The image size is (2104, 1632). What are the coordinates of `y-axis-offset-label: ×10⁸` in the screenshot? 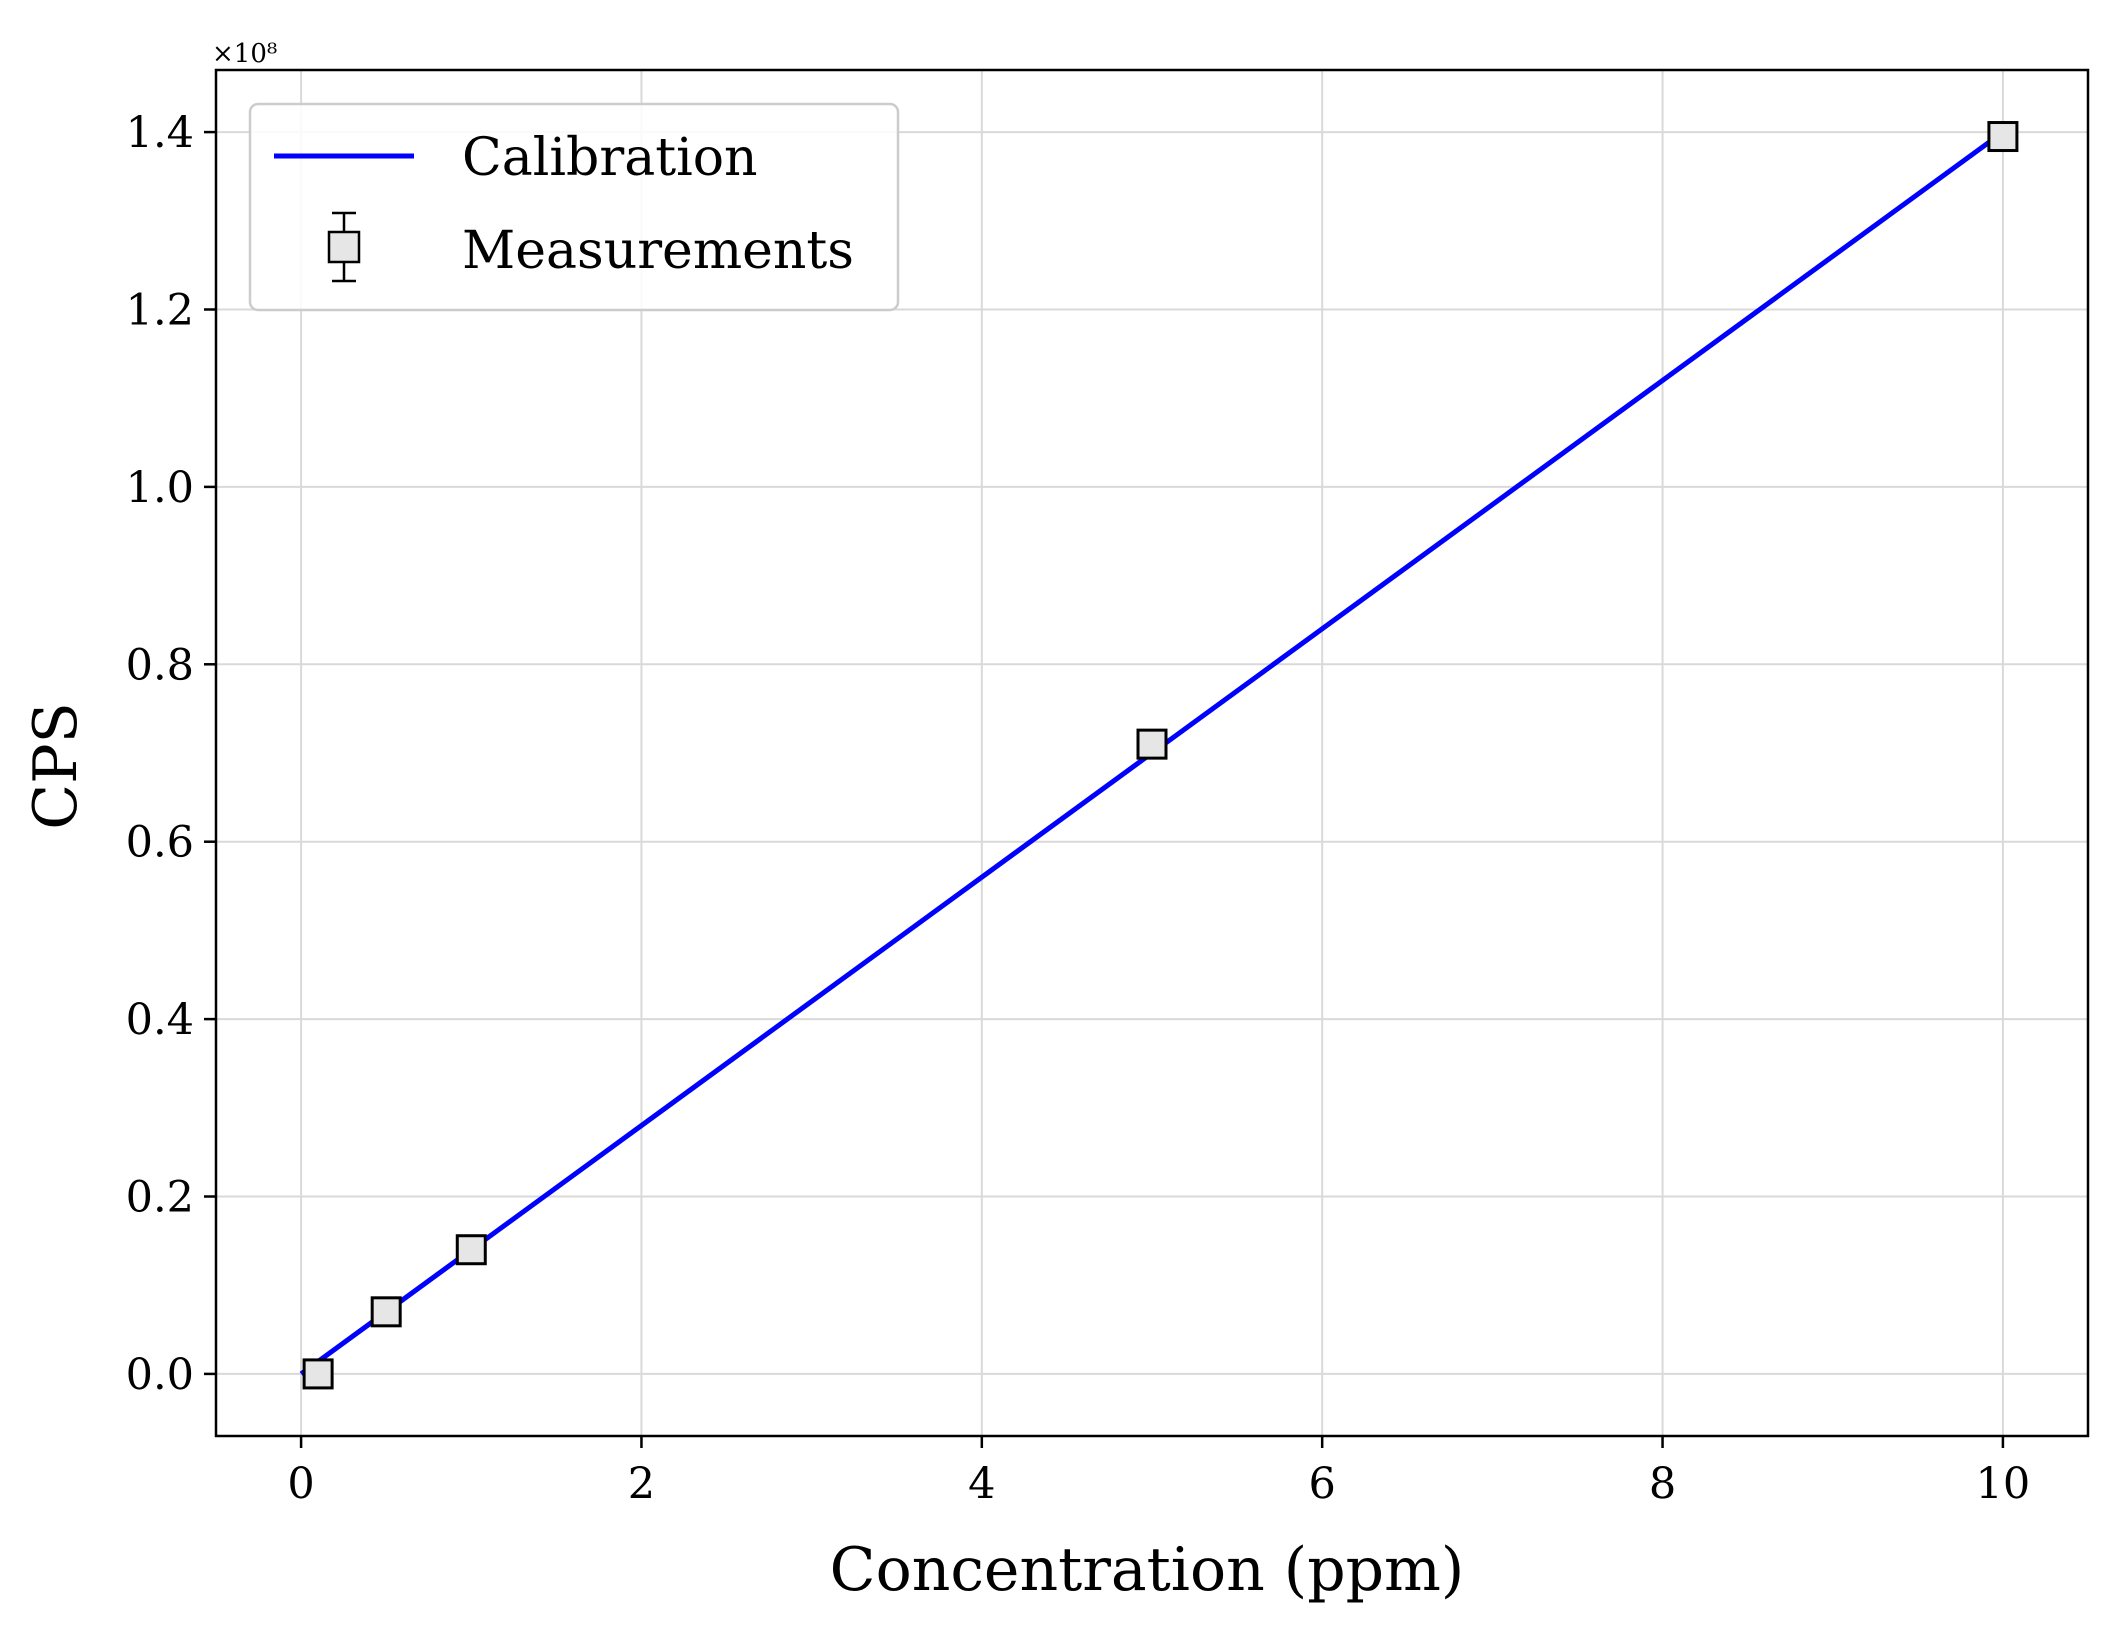 It's located at (244, 54).